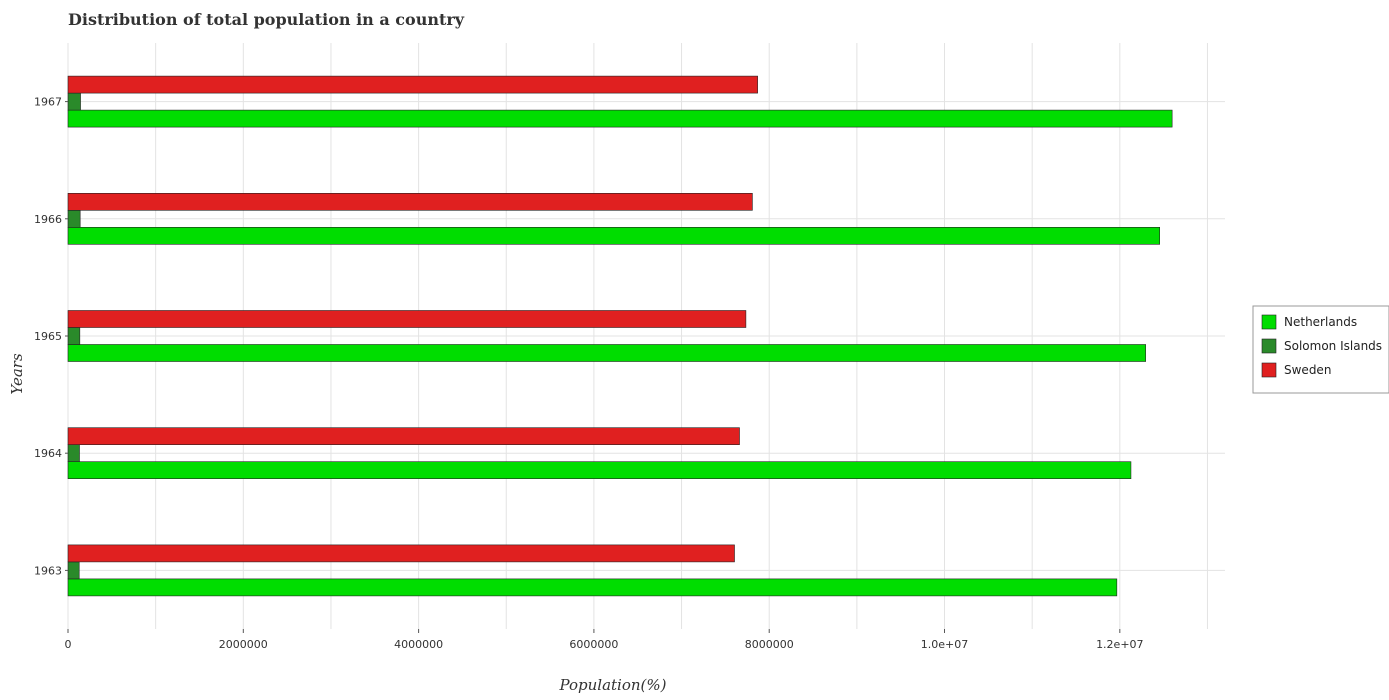 This screenshot has height=700, width=1389. What do you see at coordinates (407, 319) in the screenshot?
I see `bar-sweden-1965` at bounding box center [407, 319].